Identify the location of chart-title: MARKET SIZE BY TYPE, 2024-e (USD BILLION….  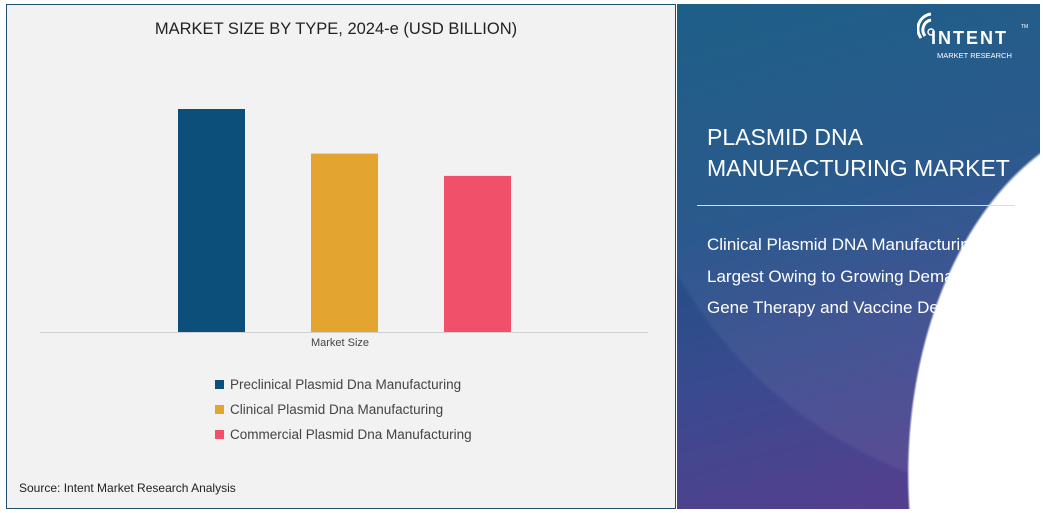
(336, 29).